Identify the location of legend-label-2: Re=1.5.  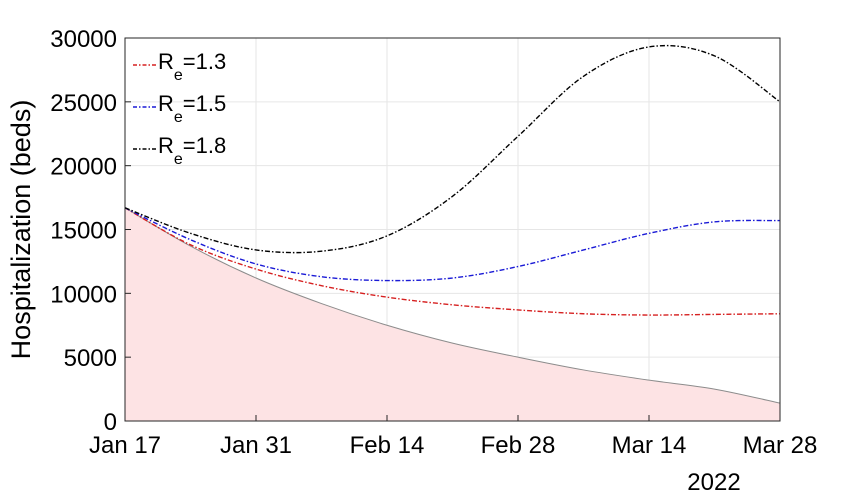
(192, 108).